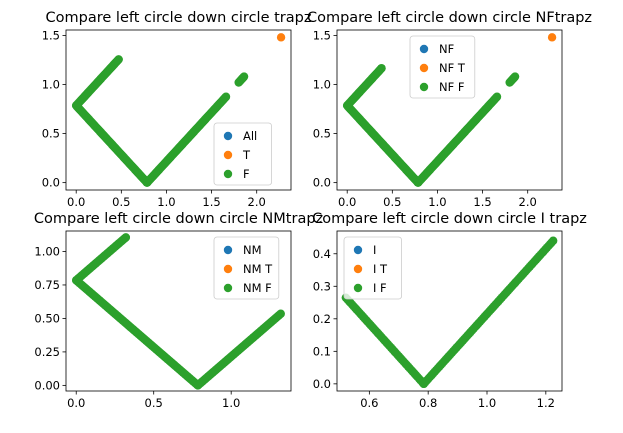 The height and width of the screenshot is (433, 623). I want to click on y-tick-label: 0.75, so click(47, 285).